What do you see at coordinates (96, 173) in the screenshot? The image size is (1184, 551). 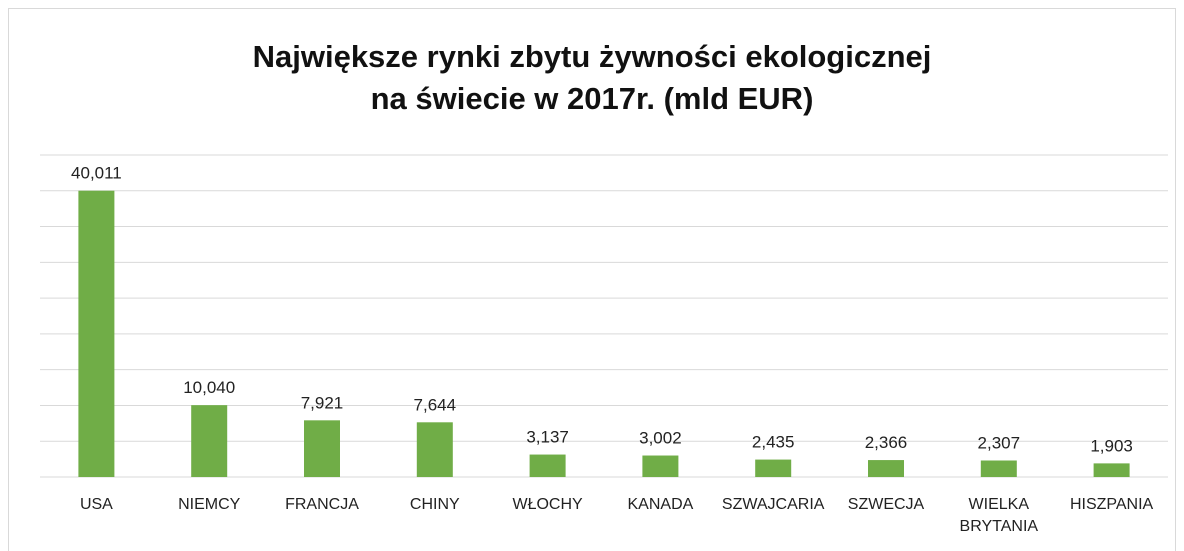 I see `value-label: 40,011` at bounding box center [96, 173].